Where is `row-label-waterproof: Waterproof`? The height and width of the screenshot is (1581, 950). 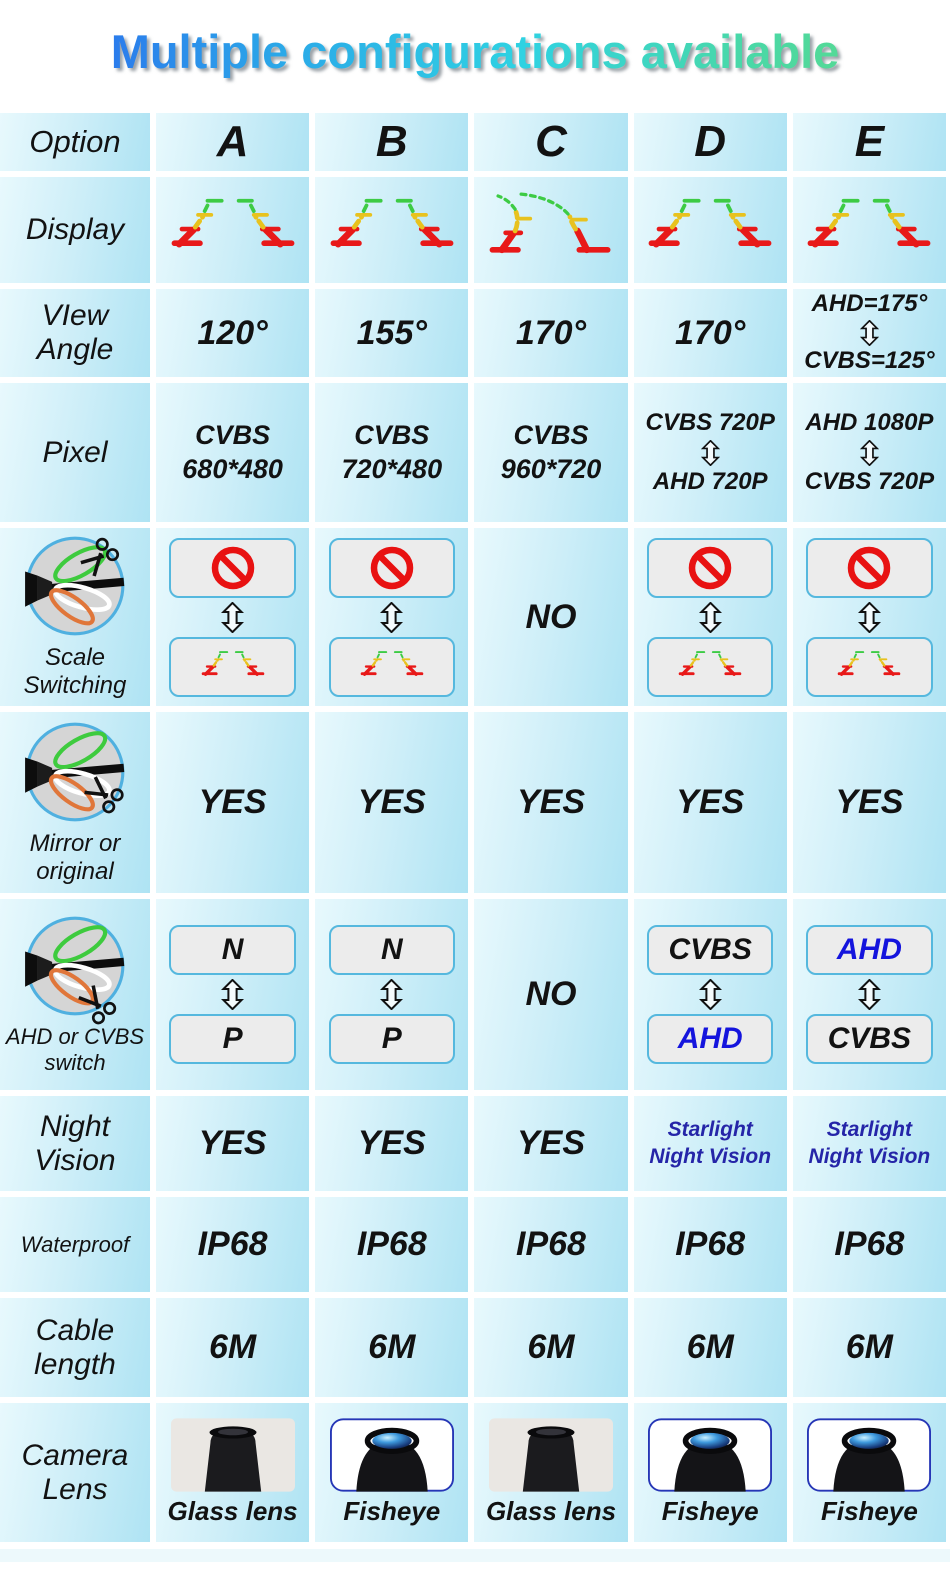 row-label-waterproof: Waterproof is located at coordinates (75, 1244).